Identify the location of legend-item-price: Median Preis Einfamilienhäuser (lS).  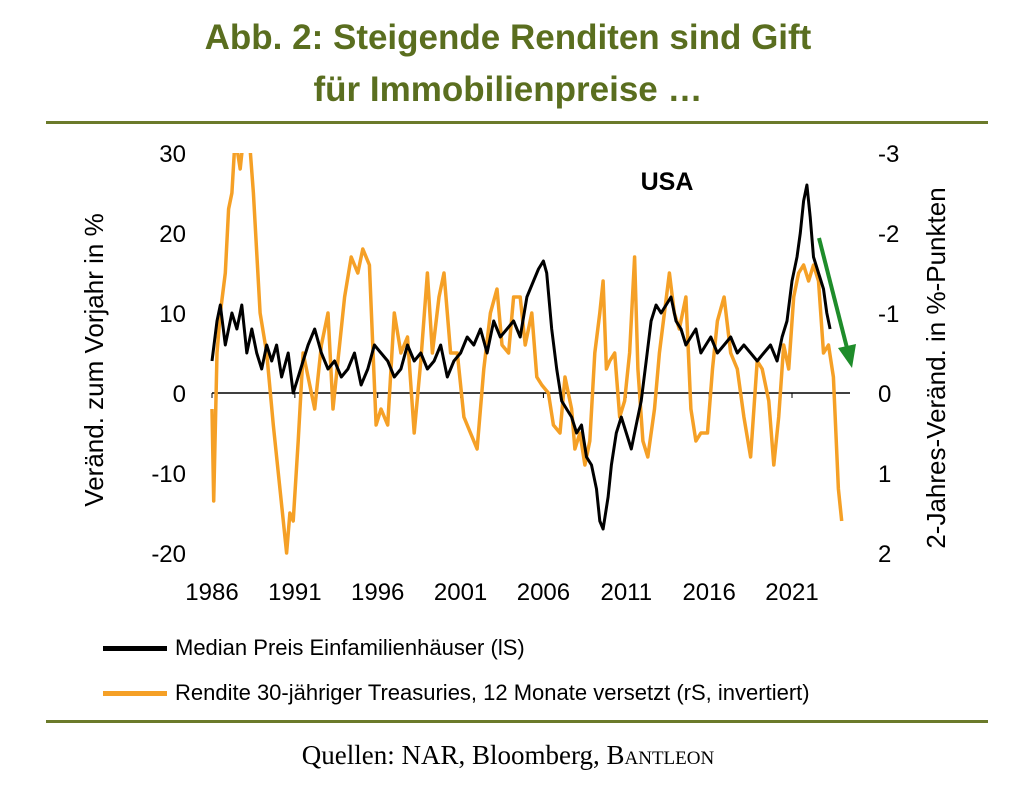
(314, 648).